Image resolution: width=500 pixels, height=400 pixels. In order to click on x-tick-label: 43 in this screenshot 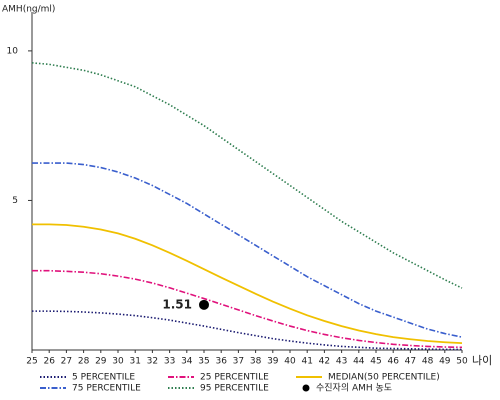, I will do `click(341, 362)`.